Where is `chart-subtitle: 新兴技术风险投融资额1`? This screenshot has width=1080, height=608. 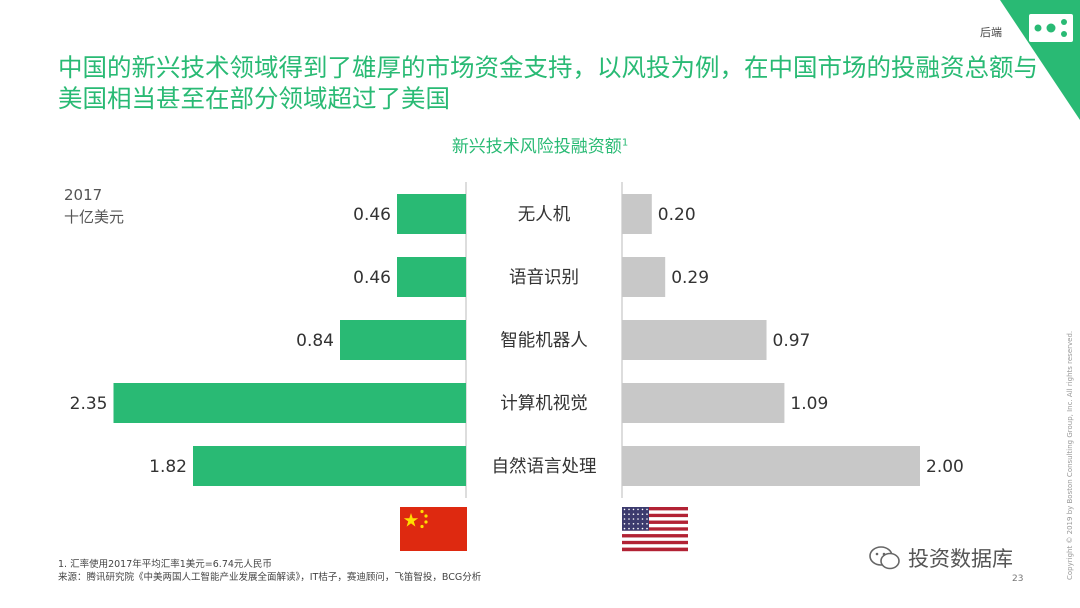 chart-subtitle: 新兴技术风险投融资额1 is located at coordinates (540, 147).